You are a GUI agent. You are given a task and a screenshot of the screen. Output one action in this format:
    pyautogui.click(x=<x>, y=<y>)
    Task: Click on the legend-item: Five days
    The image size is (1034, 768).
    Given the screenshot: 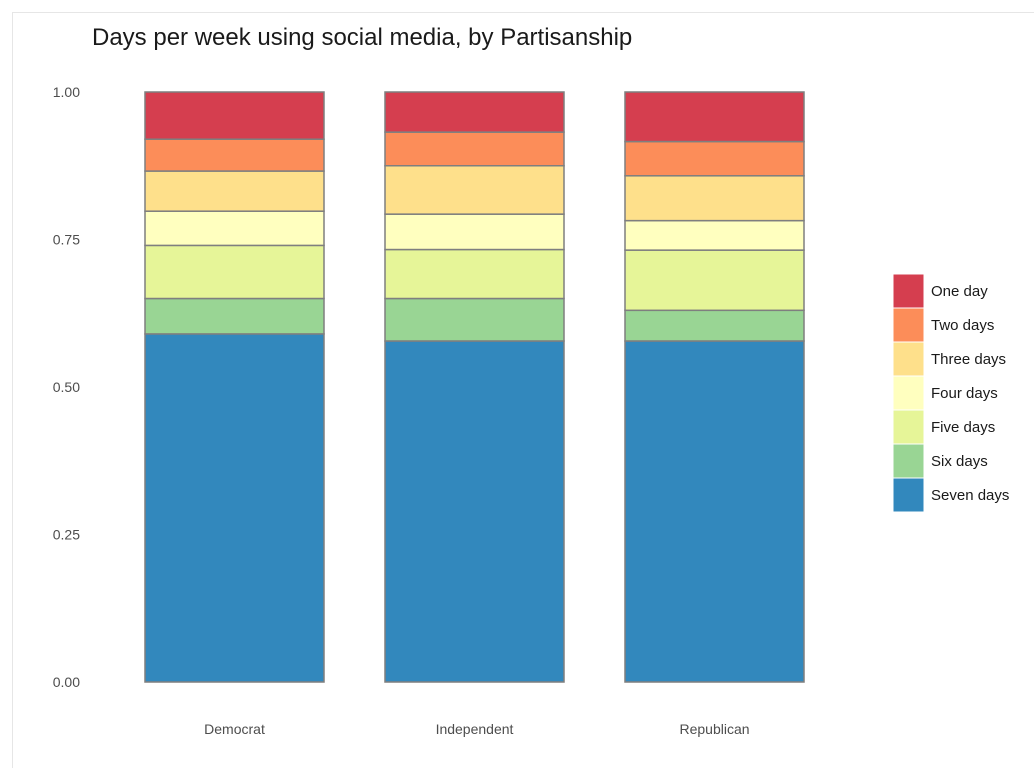 What is the action you would take?
    pyautogui.click(x=943, y=427)
    